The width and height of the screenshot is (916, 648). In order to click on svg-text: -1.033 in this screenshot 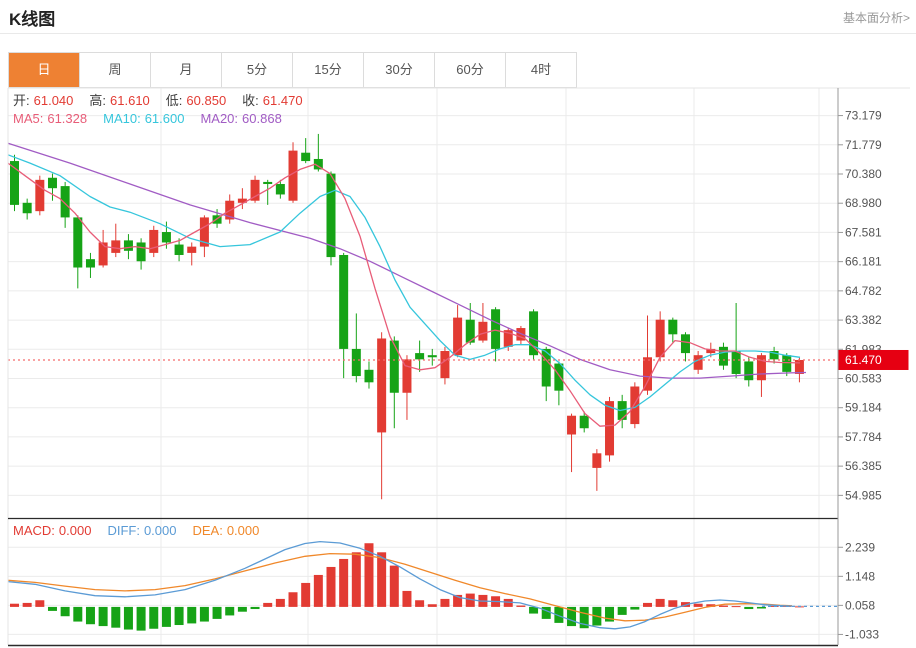, I will do `click(862, 634)`.